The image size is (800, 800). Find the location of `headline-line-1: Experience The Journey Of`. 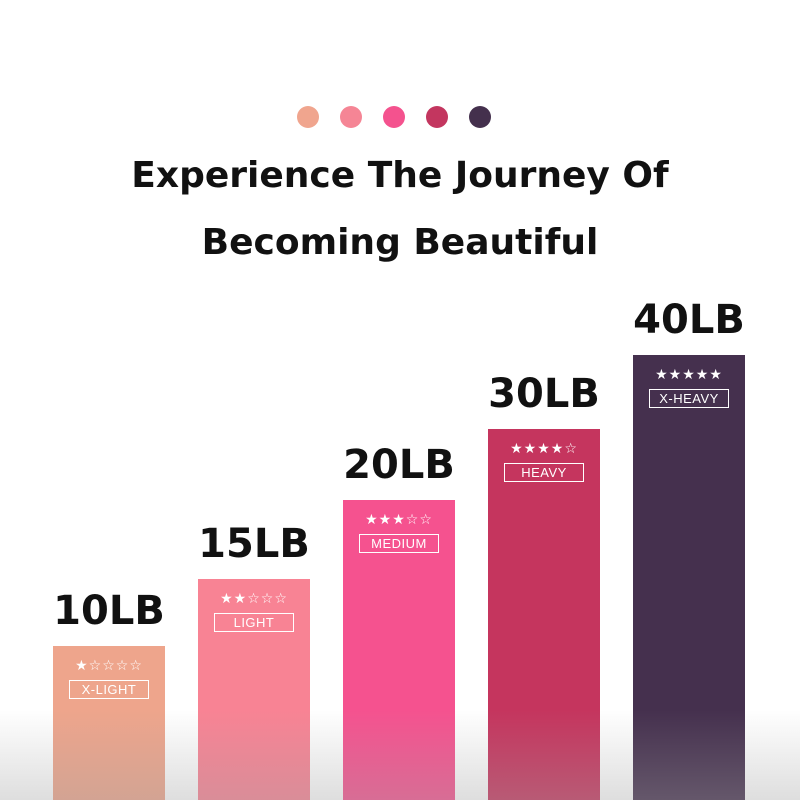

headline-line-1: Experience The Journey Of is located at coordinates (400, 175).